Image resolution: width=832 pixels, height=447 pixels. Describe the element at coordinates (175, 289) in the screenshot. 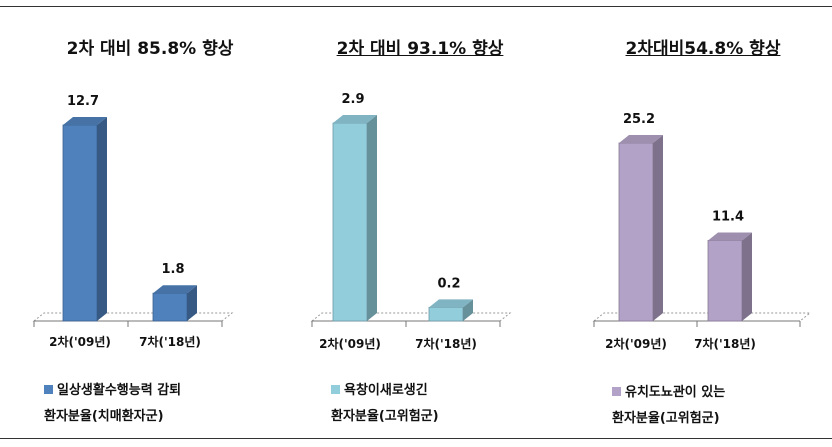

I see `chart-1-bar-2-top` at that location.